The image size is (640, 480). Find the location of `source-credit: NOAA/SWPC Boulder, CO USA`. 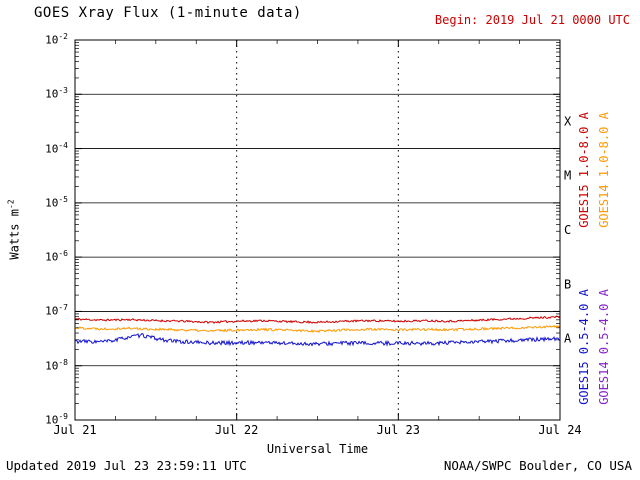

source-credit: NOAA/SWPC Boulder, CO USA is located at coordinates (537, 465).